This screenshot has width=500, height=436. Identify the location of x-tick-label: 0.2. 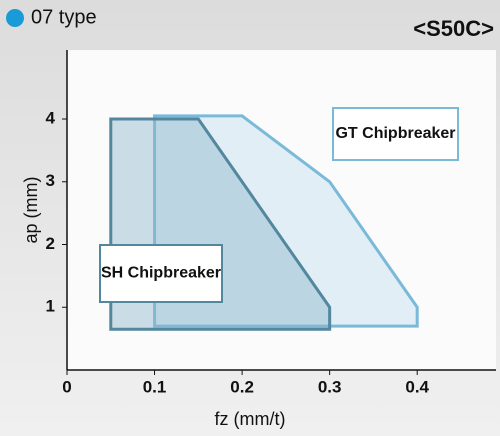
(242, 386).